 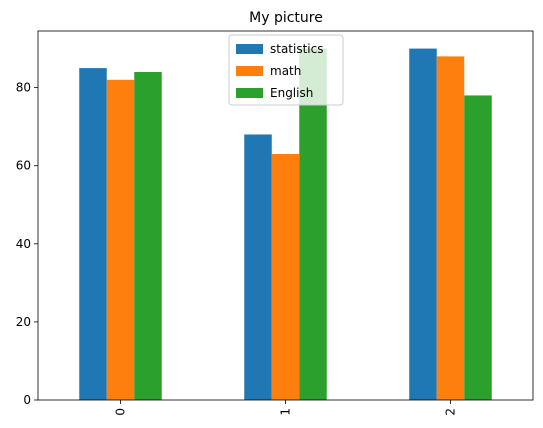 I want to click on chart-title: My picture, so click(x=286, y=18).